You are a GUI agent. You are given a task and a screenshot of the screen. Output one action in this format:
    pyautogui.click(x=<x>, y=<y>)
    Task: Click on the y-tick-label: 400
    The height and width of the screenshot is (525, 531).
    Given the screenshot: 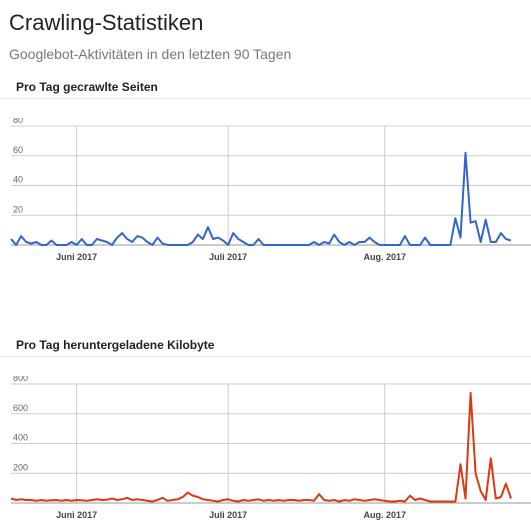 What is the action you would take?
    pyautogui.click(x=20, y=438)
    